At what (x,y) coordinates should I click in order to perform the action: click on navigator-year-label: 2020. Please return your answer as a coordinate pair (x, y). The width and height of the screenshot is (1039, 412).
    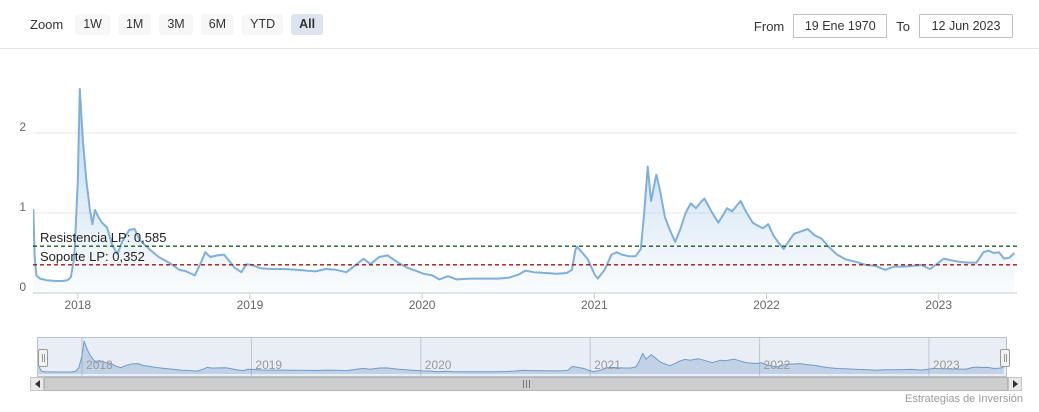
    Looking at the image, I should click on (438, 365).